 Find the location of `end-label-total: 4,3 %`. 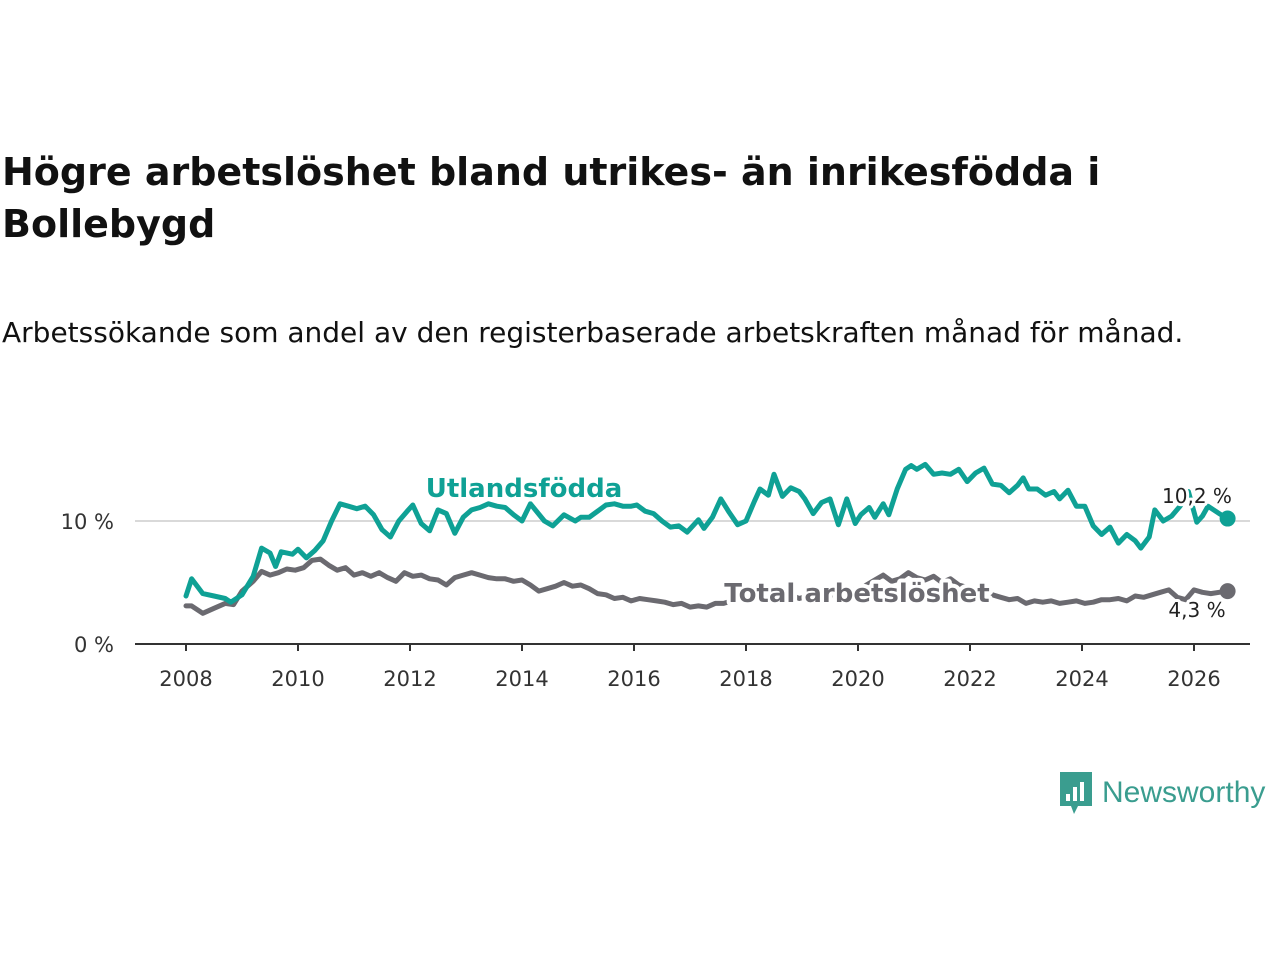

end-label-total: 4,3 % is located at coordinates (1196, 610).